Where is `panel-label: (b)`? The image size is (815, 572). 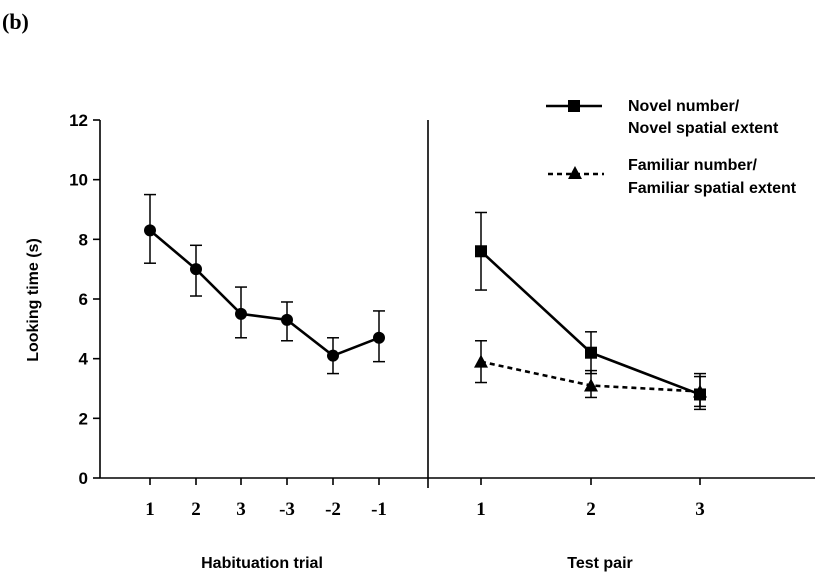 panel-label: (b) is located at coordinates (15, 21).